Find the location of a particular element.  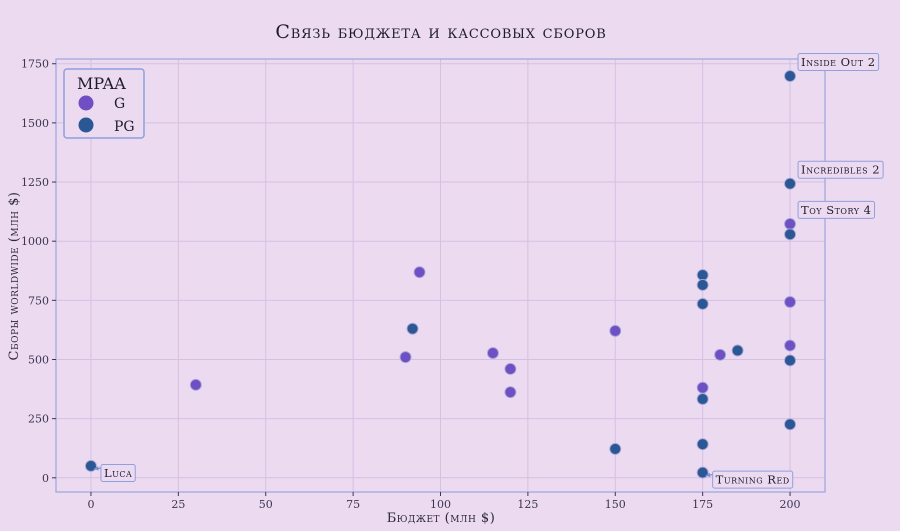

x-tick-label: 200 is located at coordinates (790, 504).